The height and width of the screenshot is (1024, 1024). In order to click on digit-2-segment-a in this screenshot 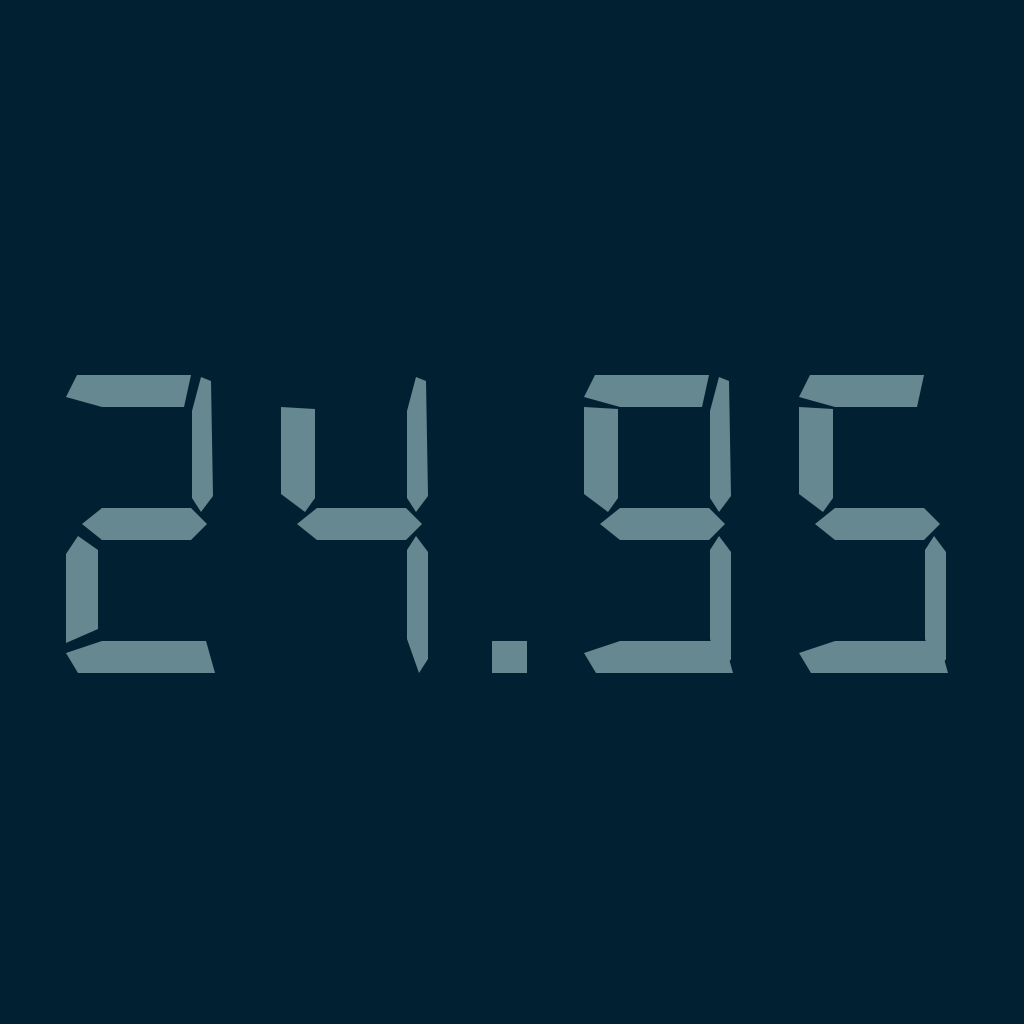, I will do `click(646, 391)`.